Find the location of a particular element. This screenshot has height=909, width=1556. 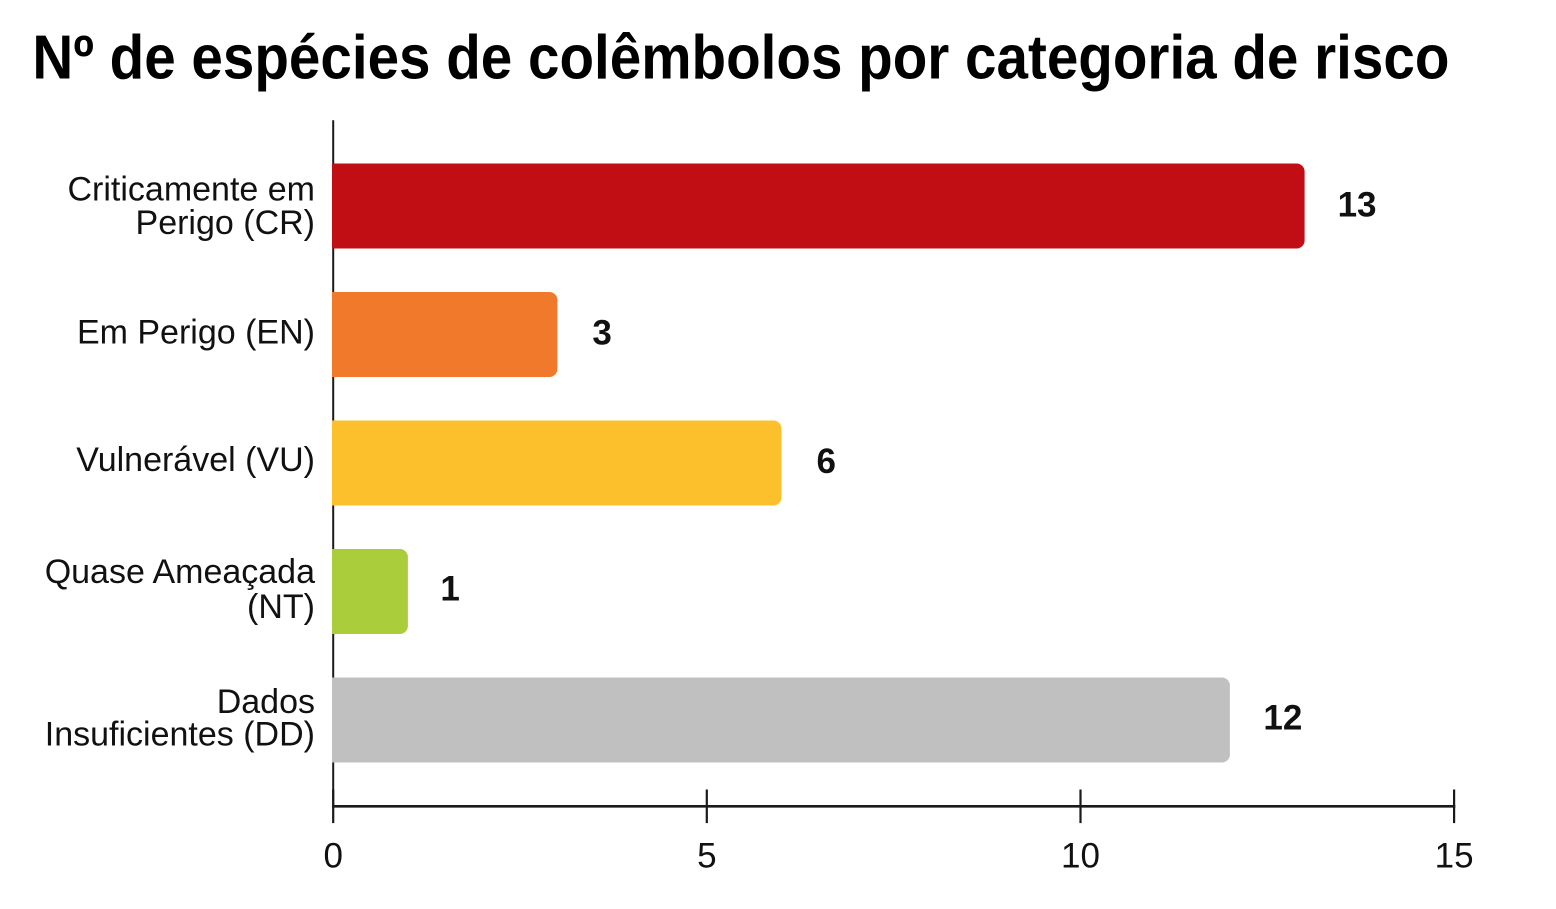

svg-text: 1 is located at coordinates (449, 589).